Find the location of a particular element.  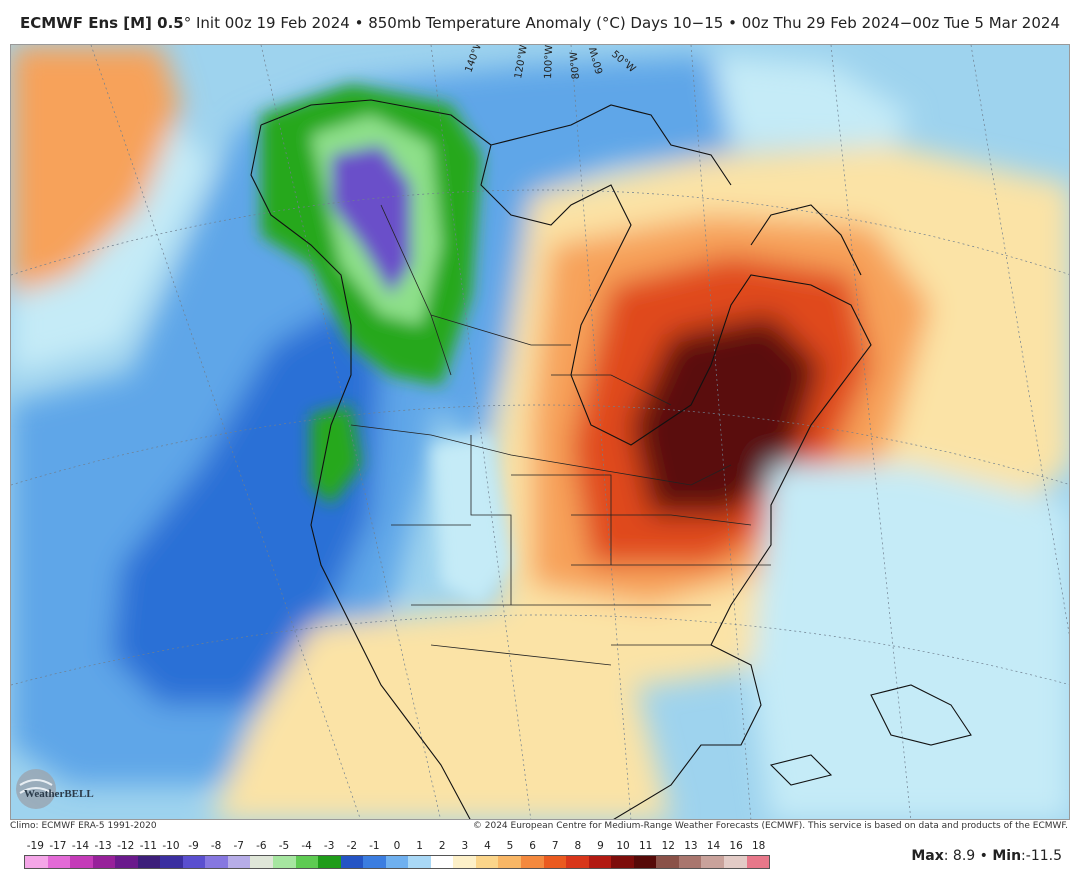

colorbar-label: -9 is located at coordinates (193, 846).